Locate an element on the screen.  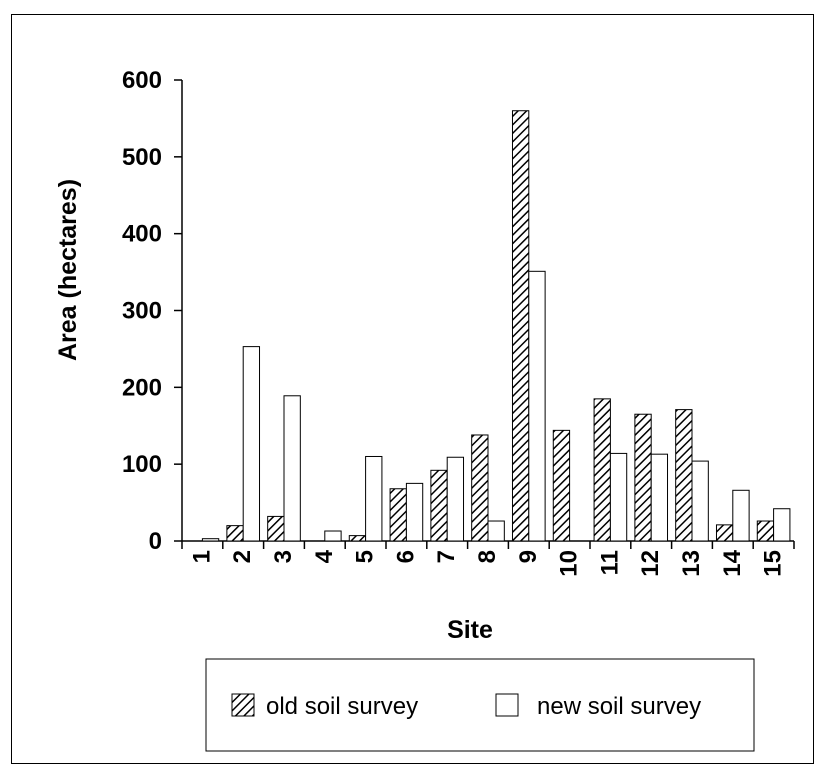
y-tick-label: 600 is located at coordinates (142, 80).